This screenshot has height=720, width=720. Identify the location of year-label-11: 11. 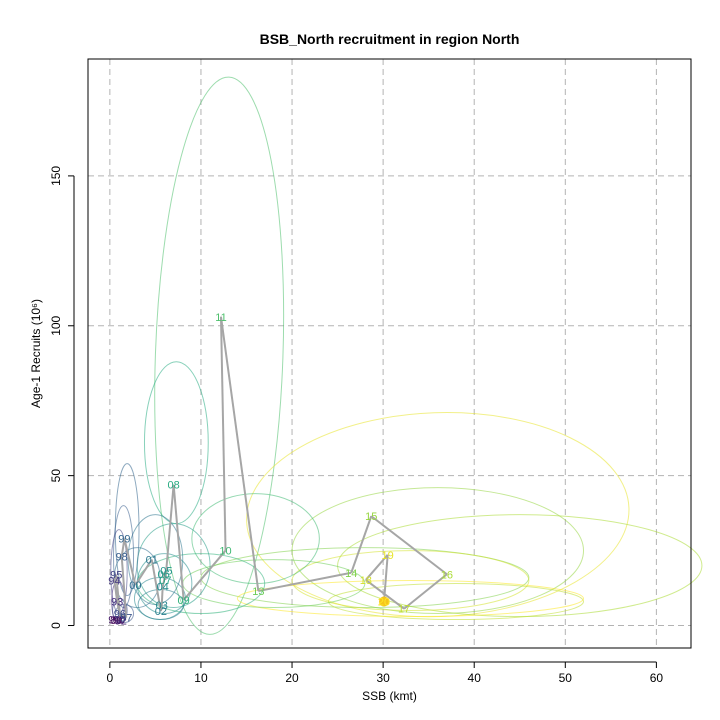
(220, 318).